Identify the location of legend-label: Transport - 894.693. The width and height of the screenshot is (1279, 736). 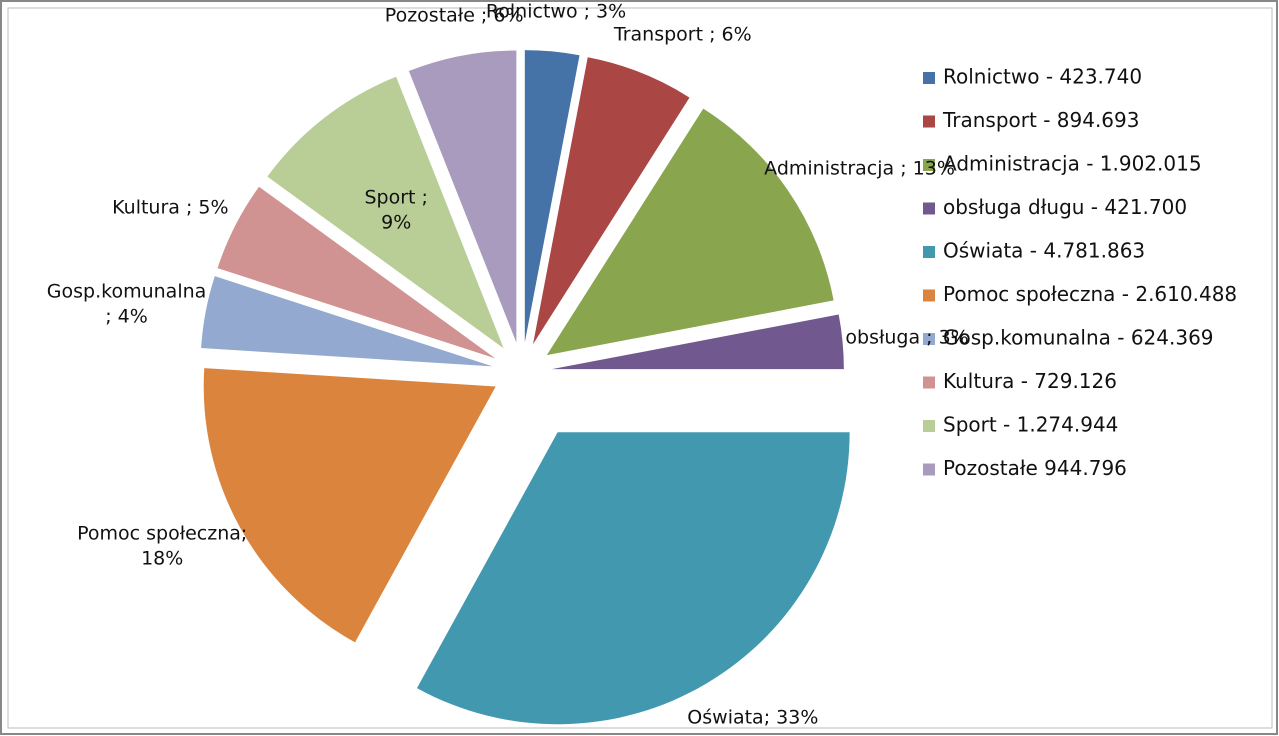
(1040, 120).